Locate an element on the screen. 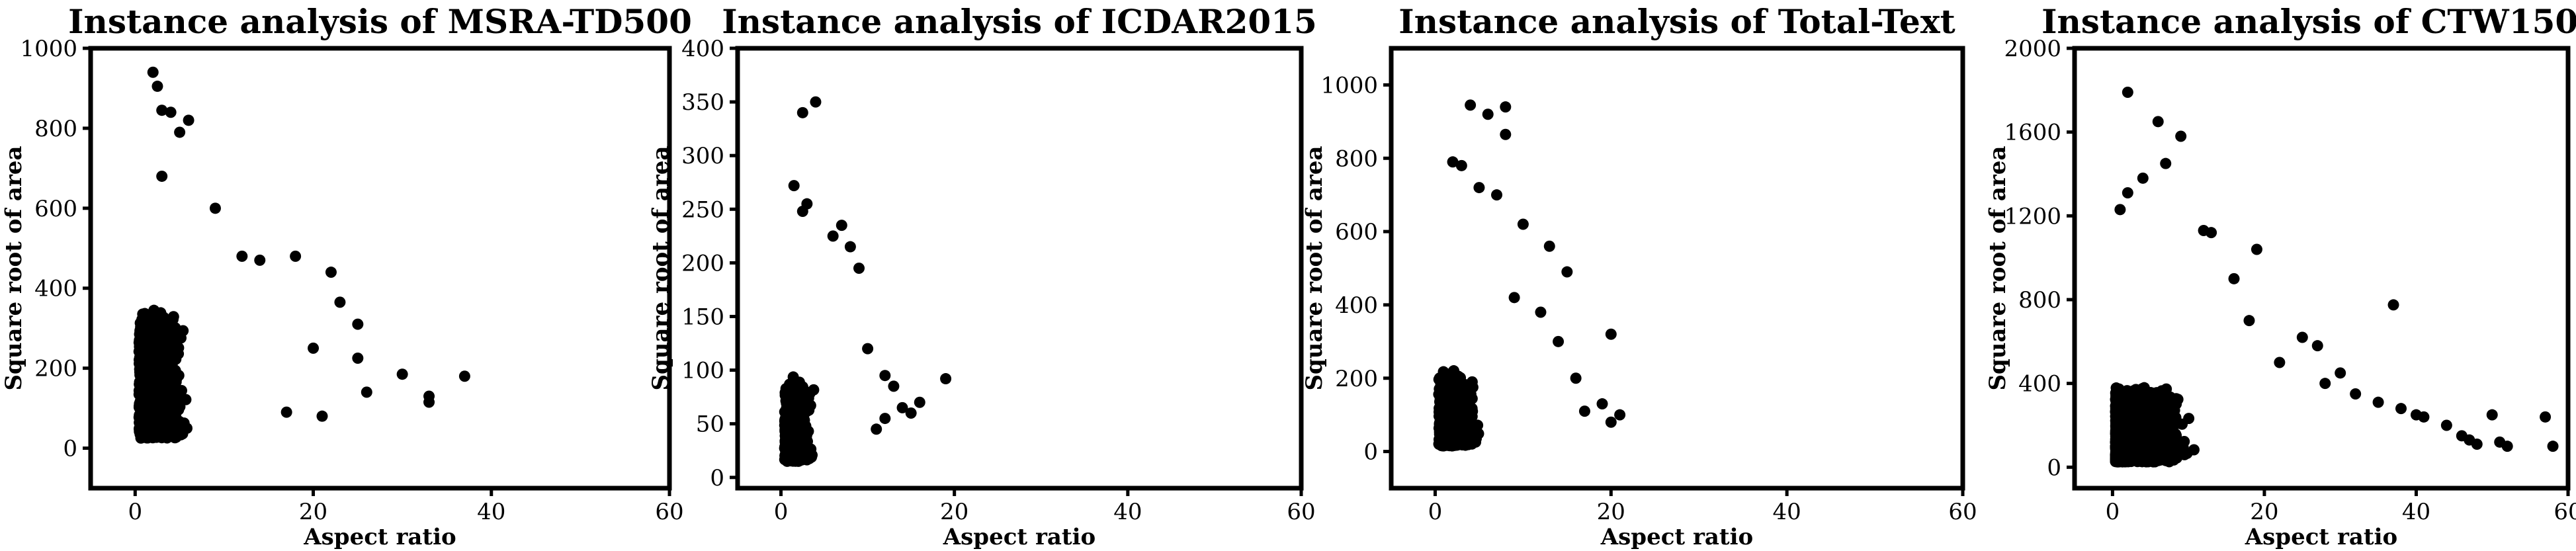  y-tick-label: 800 is located at coordinates (55, 129).